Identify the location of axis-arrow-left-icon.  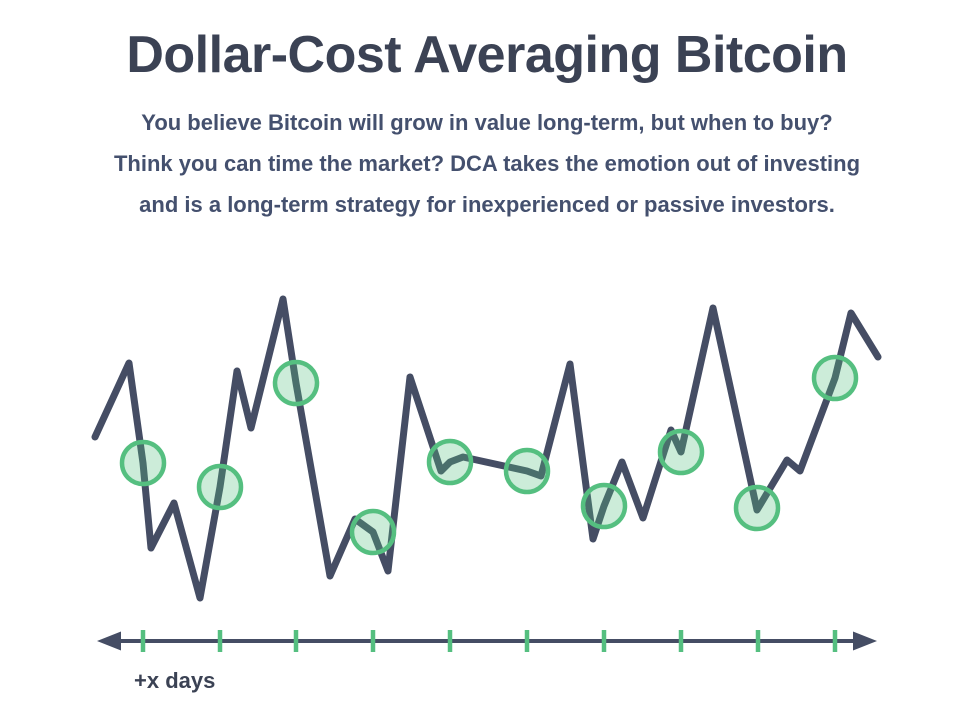
(109, 641).